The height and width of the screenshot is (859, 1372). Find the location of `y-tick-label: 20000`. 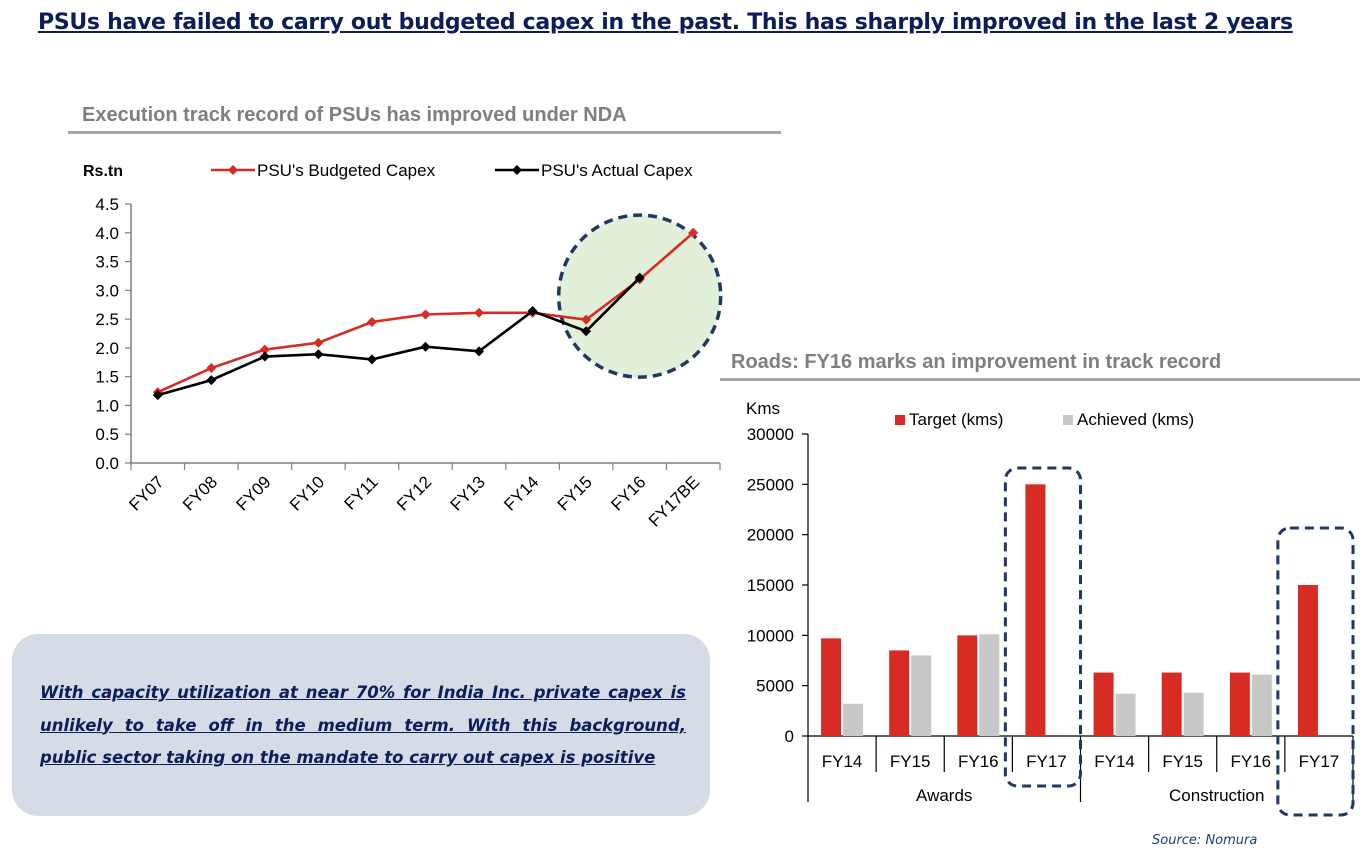

y-tick-label: 20000 is located at coordinates (770, 535).